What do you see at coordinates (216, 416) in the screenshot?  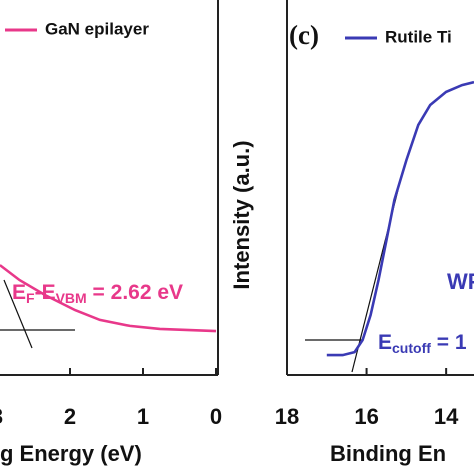 I see `x-tick-label: 0` at bounding box center [216, 416].